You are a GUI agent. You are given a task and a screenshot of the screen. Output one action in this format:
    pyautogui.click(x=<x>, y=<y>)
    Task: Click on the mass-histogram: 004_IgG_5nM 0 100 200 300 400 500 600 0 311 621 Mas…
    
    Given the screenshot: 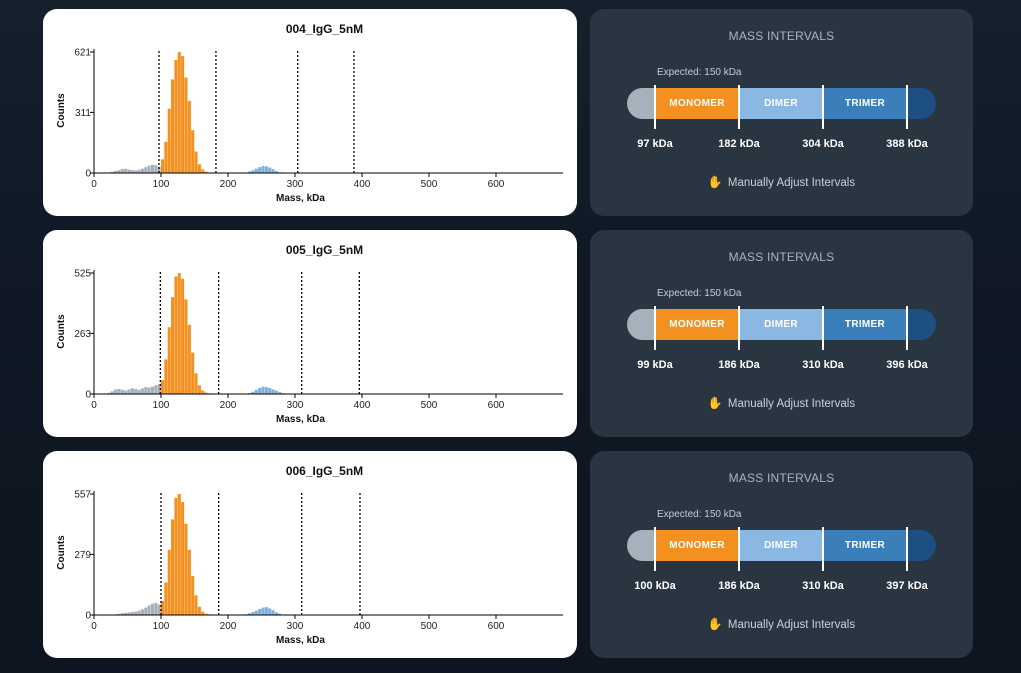 What is the action you would take?
    pyautogui.click(x=309, y=113)
    